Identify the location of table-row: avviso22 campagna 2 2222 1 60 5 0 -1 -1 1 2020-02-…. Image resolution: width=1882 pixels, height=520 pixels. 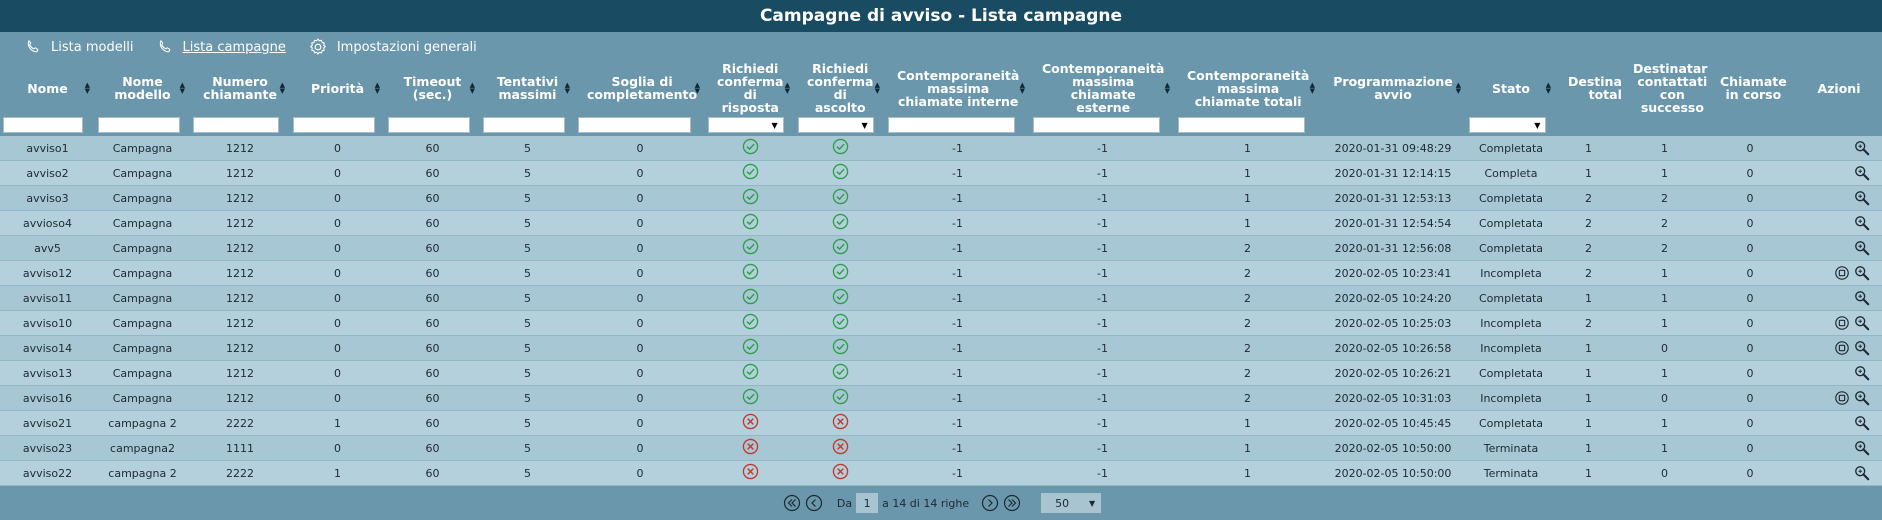
(941, 473).